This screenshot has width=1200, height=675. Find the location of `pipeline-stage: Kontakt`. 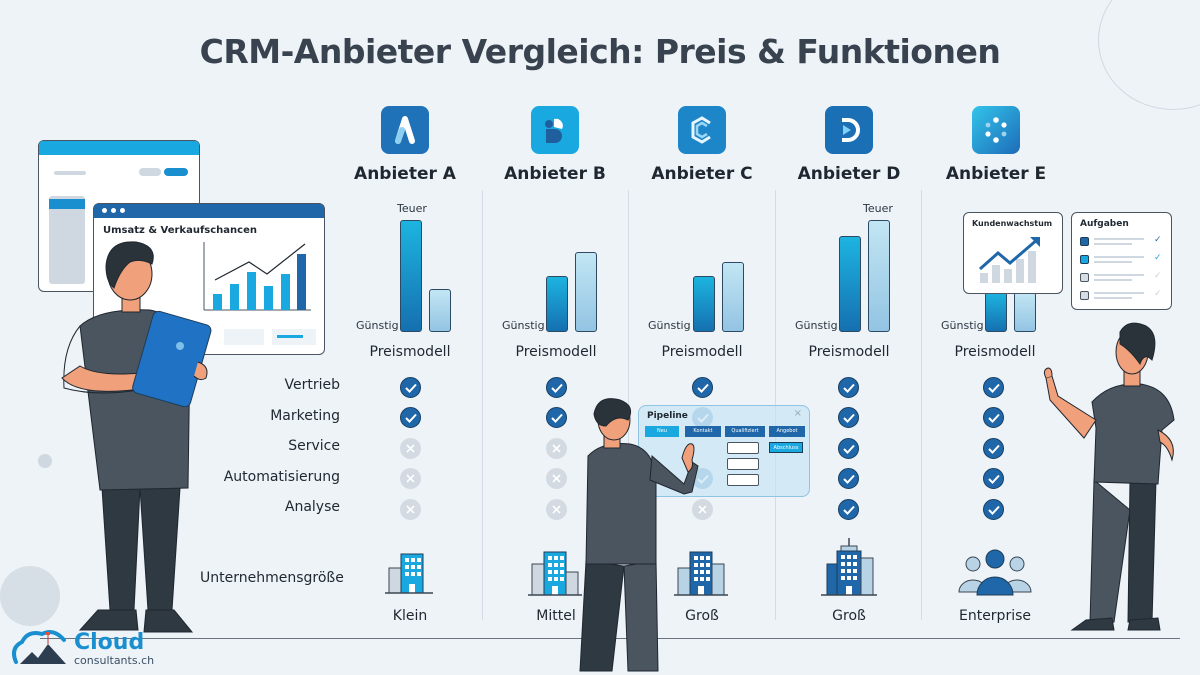

pipeline-stage: Kontakt is located at coordinates (703, 431).